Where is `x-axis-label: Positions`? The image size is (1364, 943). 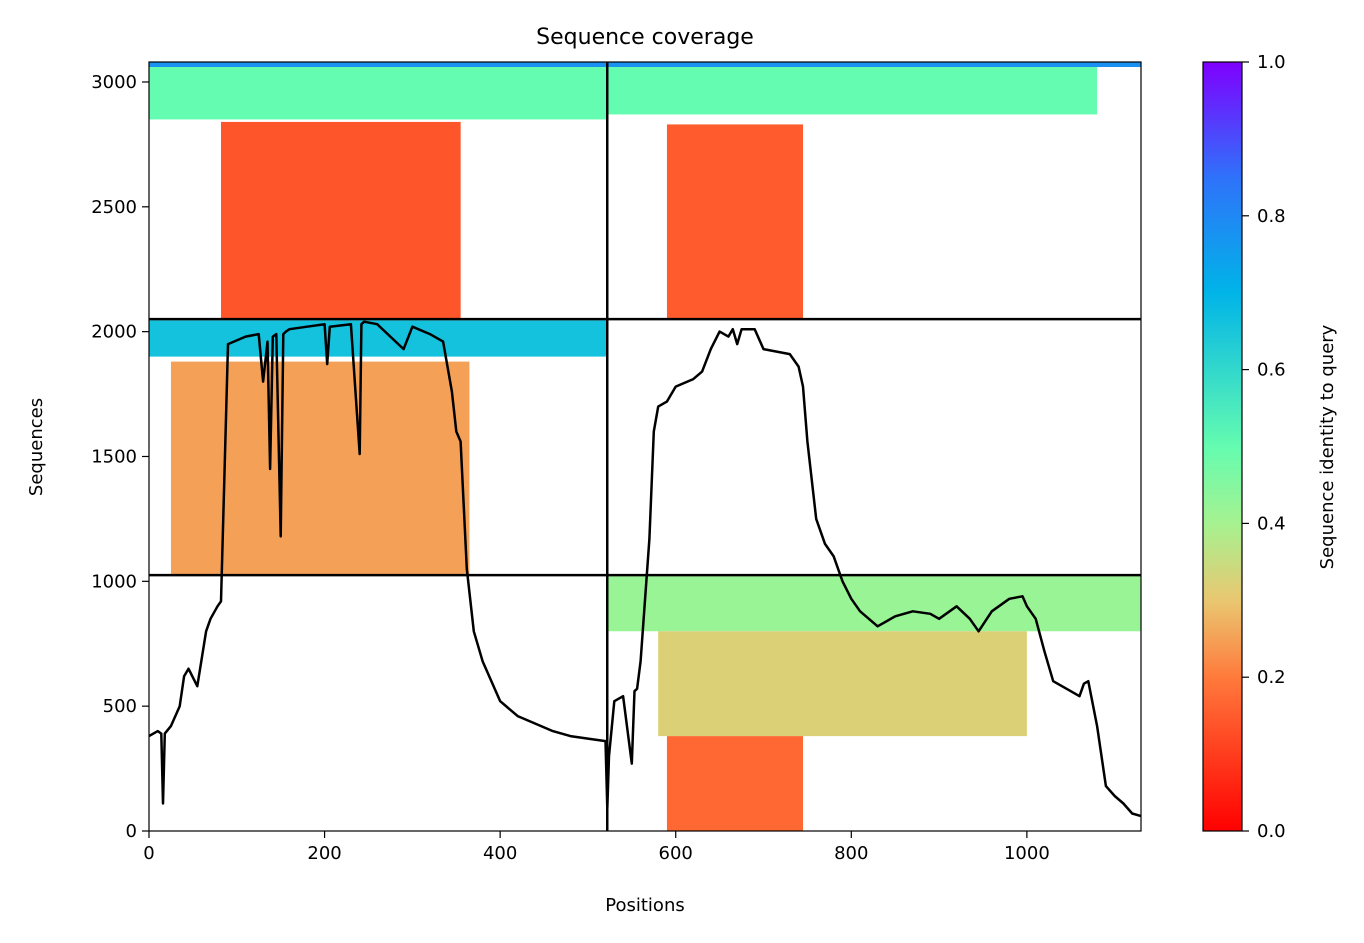
x-axis-label: Positions is located at coordinates (644, 905).